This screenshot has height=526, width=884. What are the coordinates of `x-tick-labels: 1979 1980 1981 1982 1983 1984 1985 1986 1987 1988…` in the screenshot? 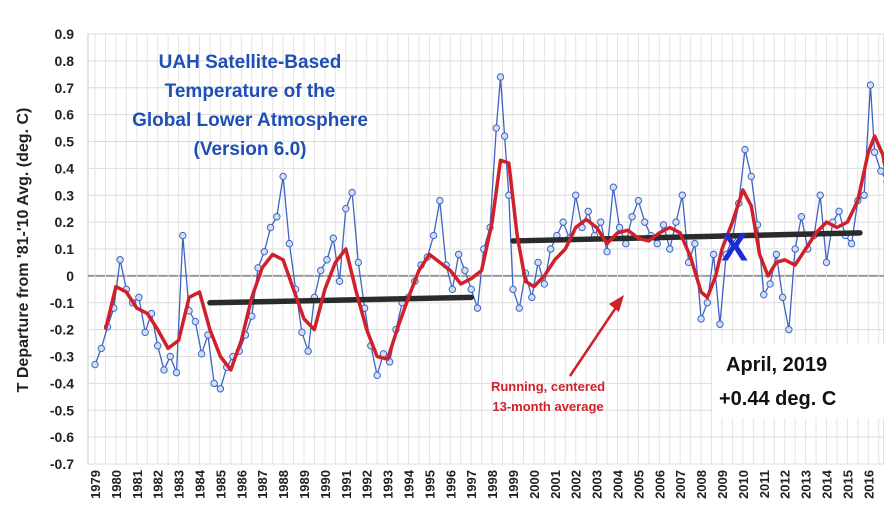 It's located at (486, 484).